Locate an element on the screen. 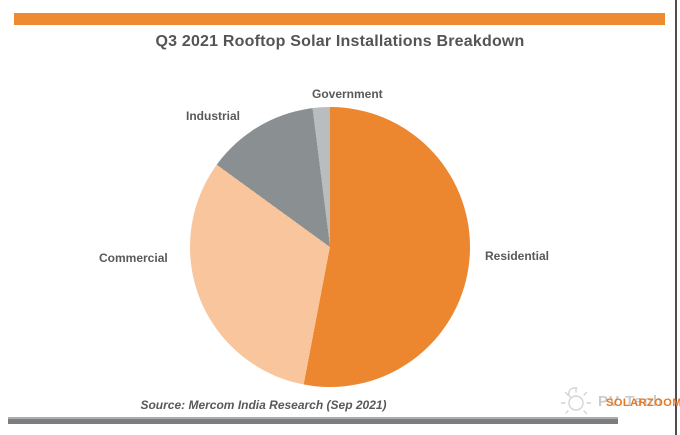 The width and height of the screenshot is (680, 435). pie-label-government: Government is located at coordinates (347, 94).